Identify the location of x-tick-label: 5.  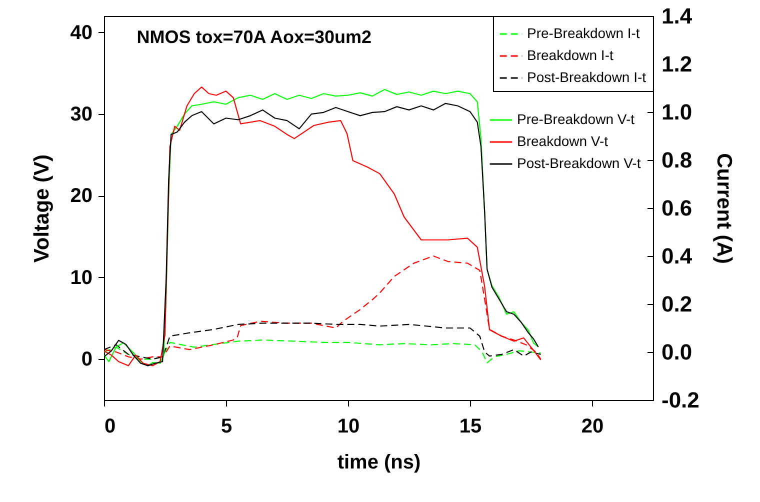
(226, 427).